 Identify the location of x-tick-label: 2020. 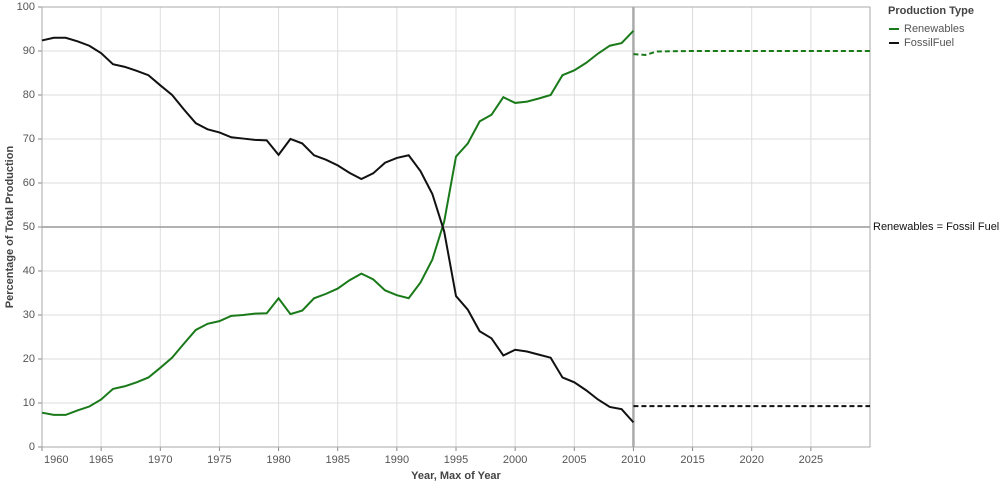
(751, 460).